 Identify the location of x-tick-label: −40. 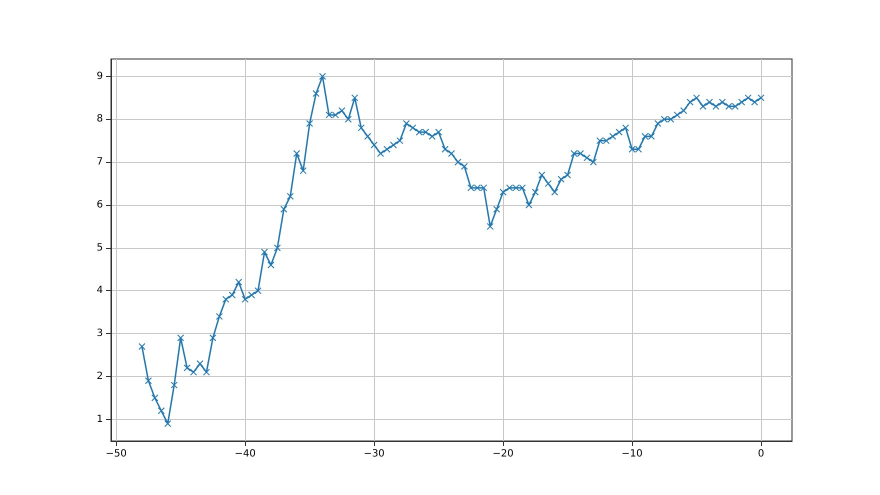
(245, 454).